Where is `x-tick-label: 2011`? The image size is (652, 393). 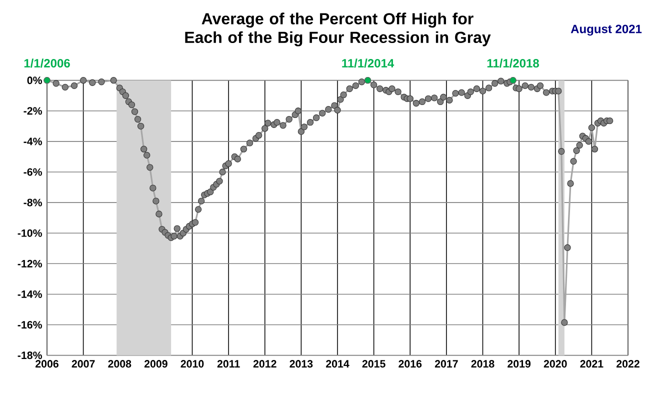 x-tick-label: 2011 is located at coordinates (228, 364).